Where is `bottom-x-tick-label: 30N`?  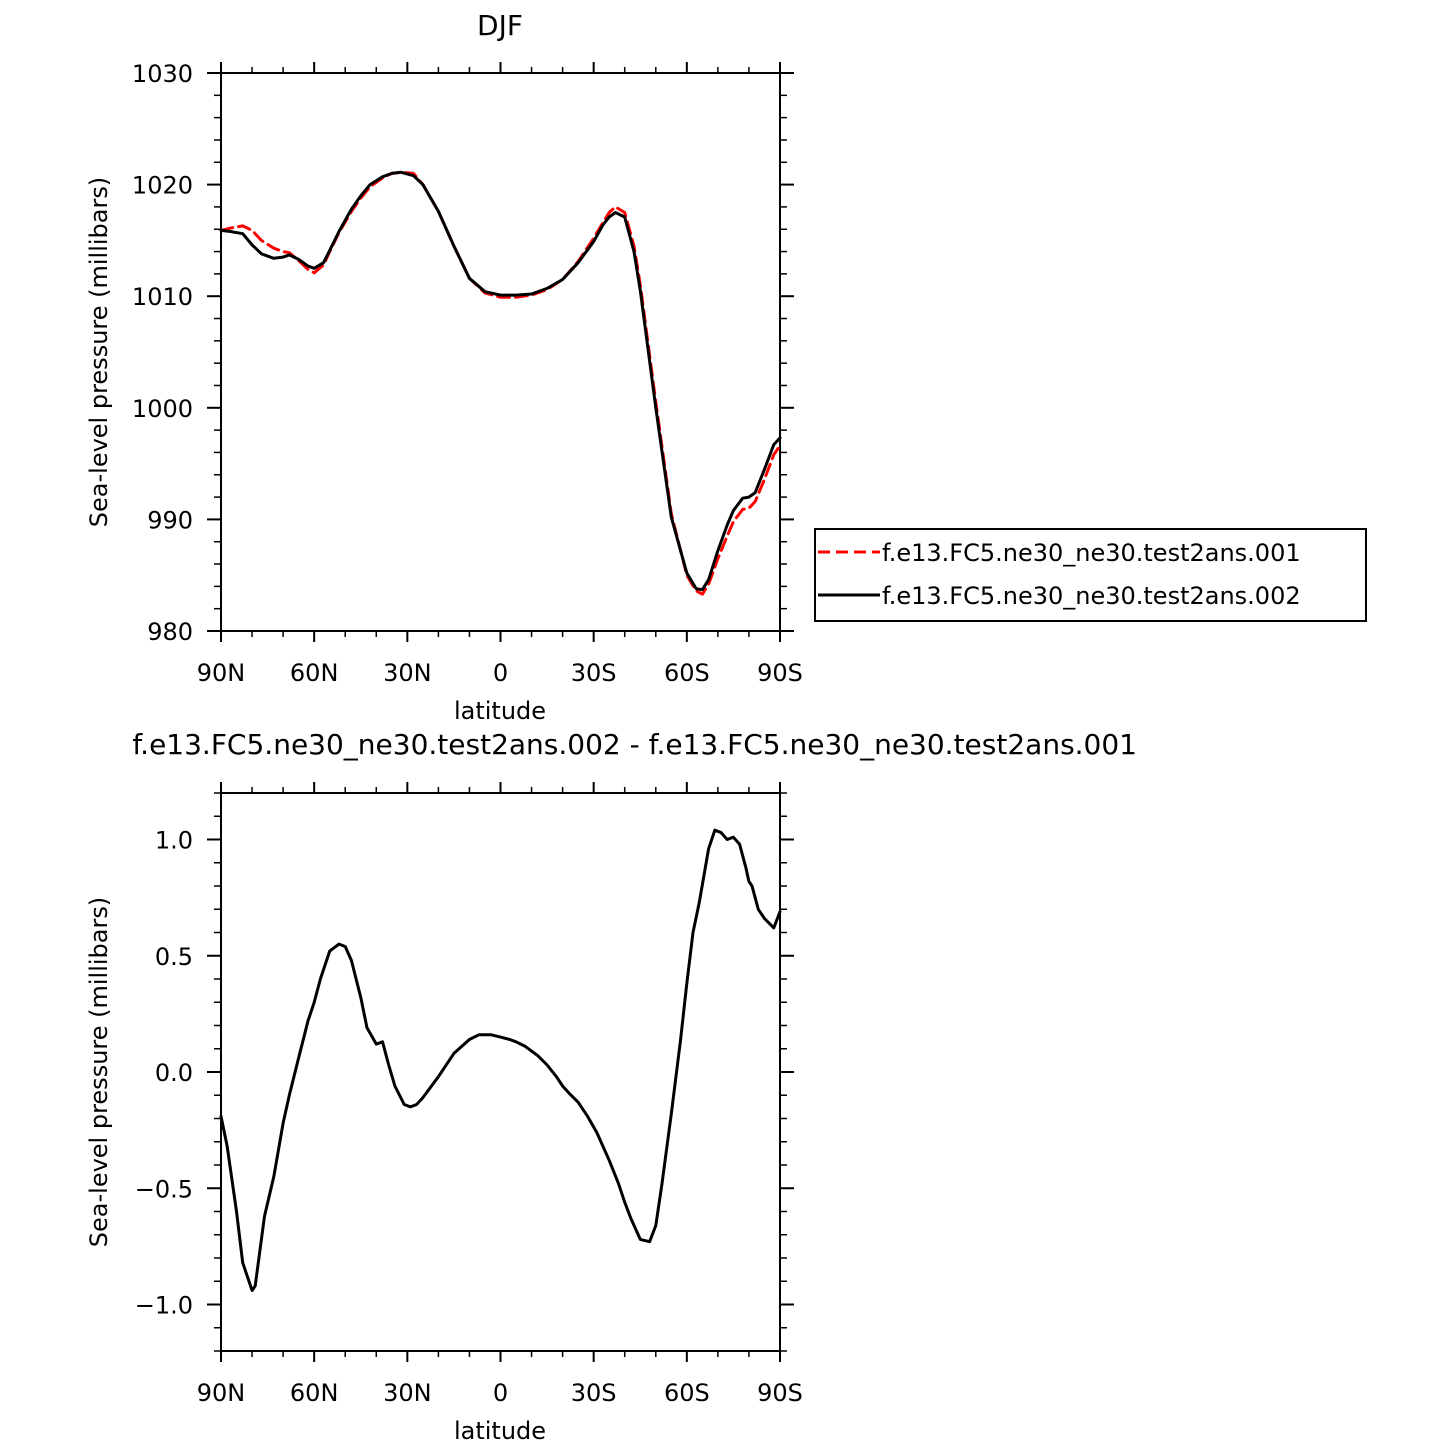 bottom-x-tick-label: 30N is located at coordinates (407, 1393).